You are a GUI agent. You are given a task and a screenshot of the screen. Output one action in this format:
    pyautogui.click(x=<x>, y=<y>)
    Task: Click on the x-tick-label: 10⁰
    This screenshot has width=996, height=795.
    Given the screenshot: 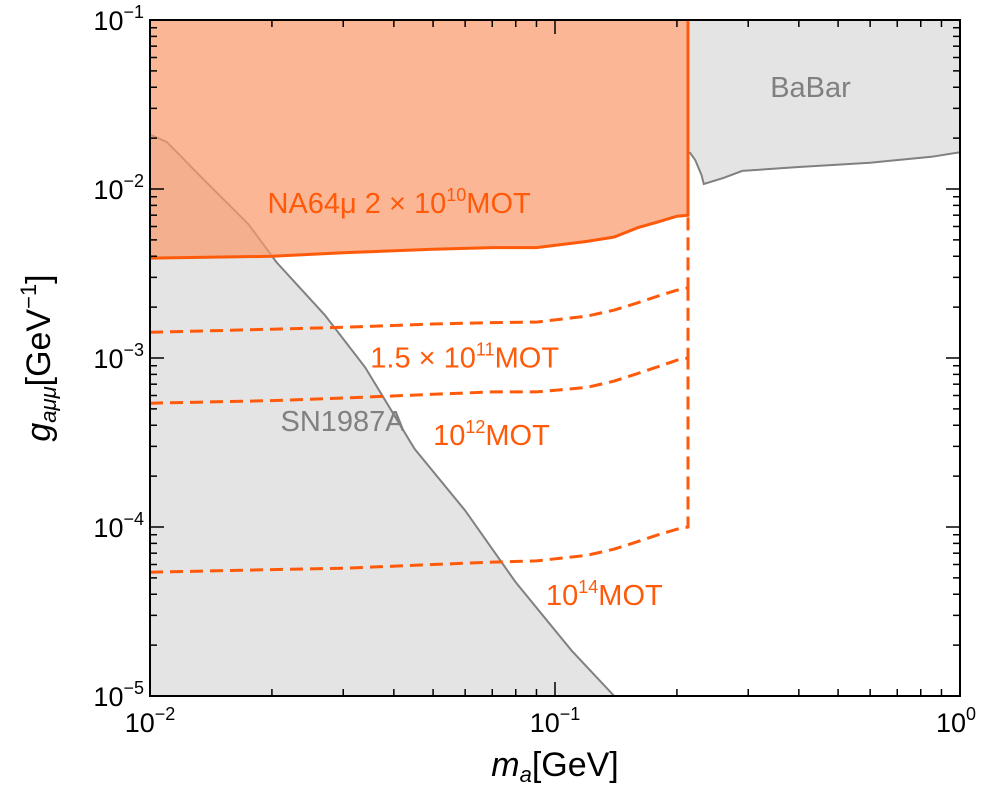 What is the action you would take?
    pyautogui.click(x=956, y=721)
    